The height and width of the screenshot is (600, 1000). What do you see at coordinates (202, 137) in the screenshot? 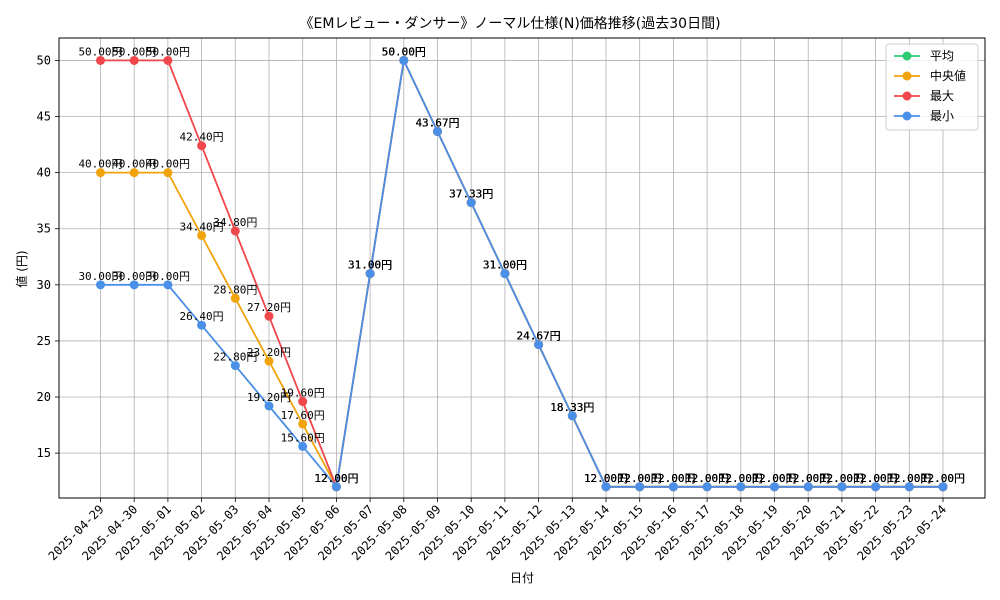
I see `data-label: 42.40円` at bounding box center [202, 137].